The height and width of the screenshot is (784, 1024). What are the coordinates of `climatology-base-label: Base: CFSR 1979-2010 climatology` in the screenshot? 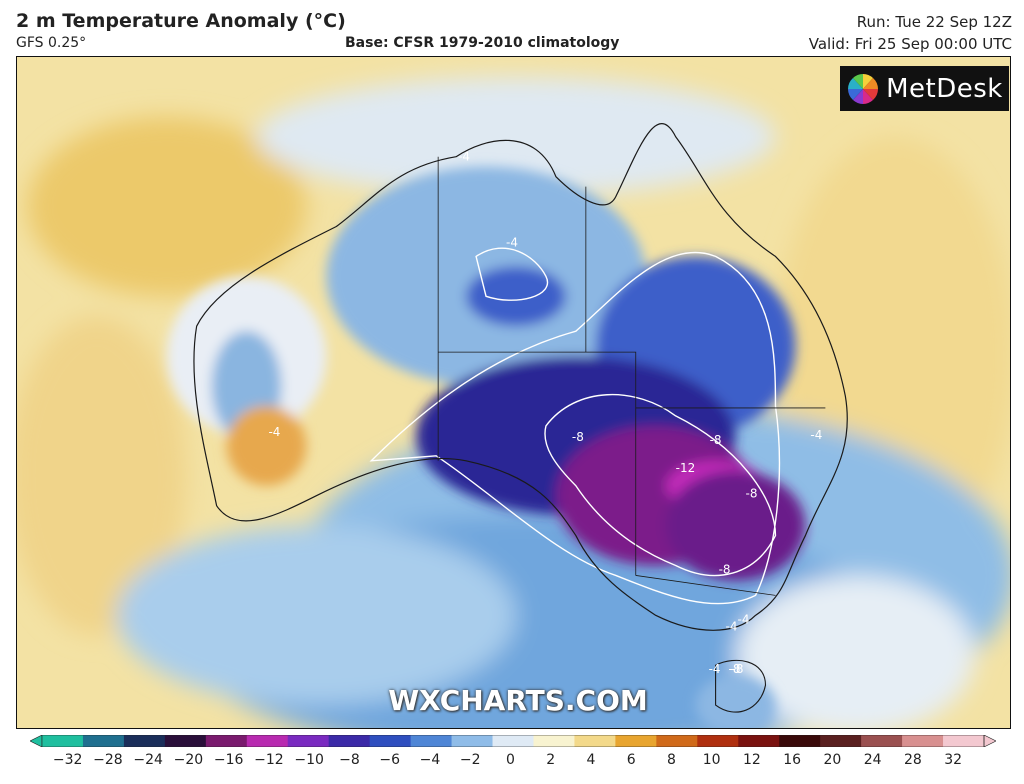 It's located at (482, 43).